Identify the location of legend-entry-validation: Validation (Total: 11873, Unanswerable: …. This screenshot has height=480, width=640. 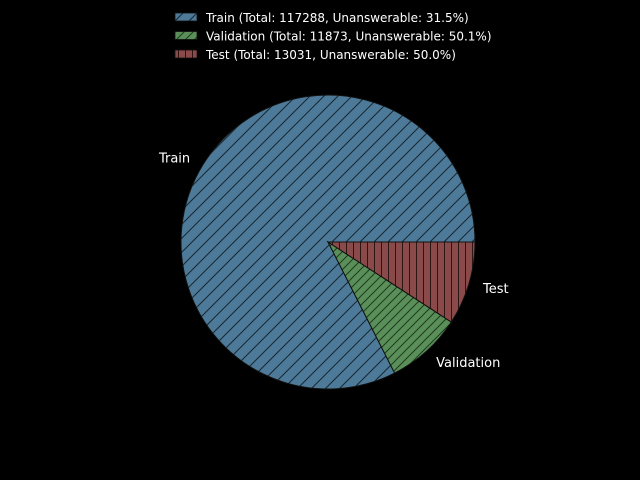
(349, 37).